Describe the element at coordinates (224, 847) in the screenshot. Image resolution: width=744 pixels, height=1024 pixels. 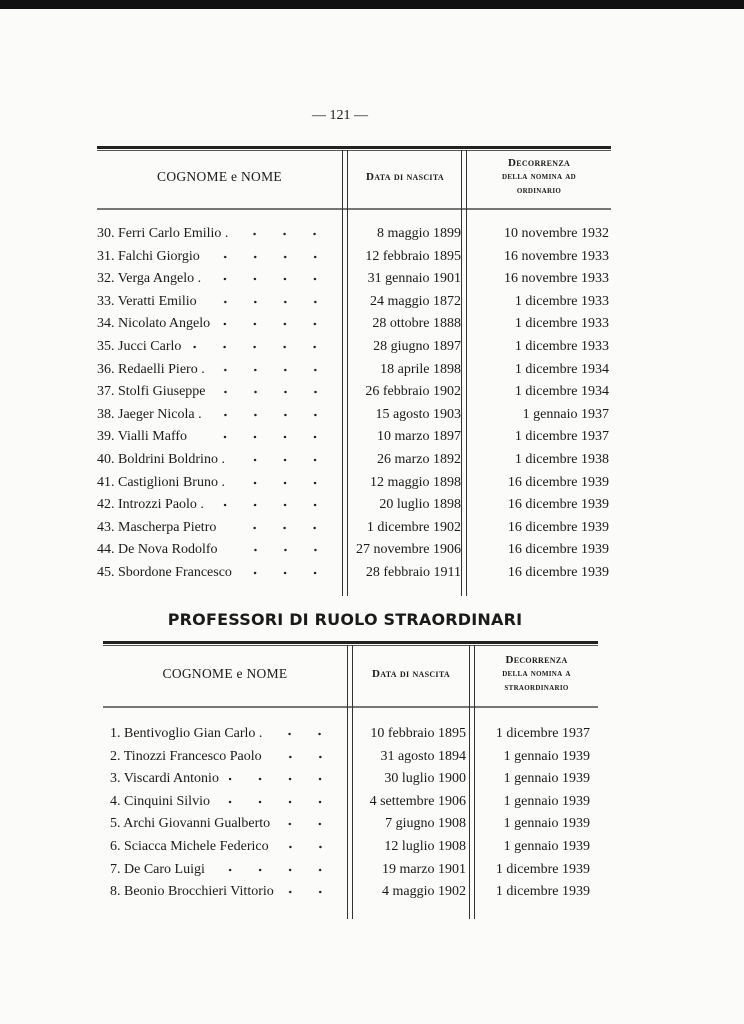
I see `cell-name-wrapper: 6. Sciacca Michele Federico` at that location.